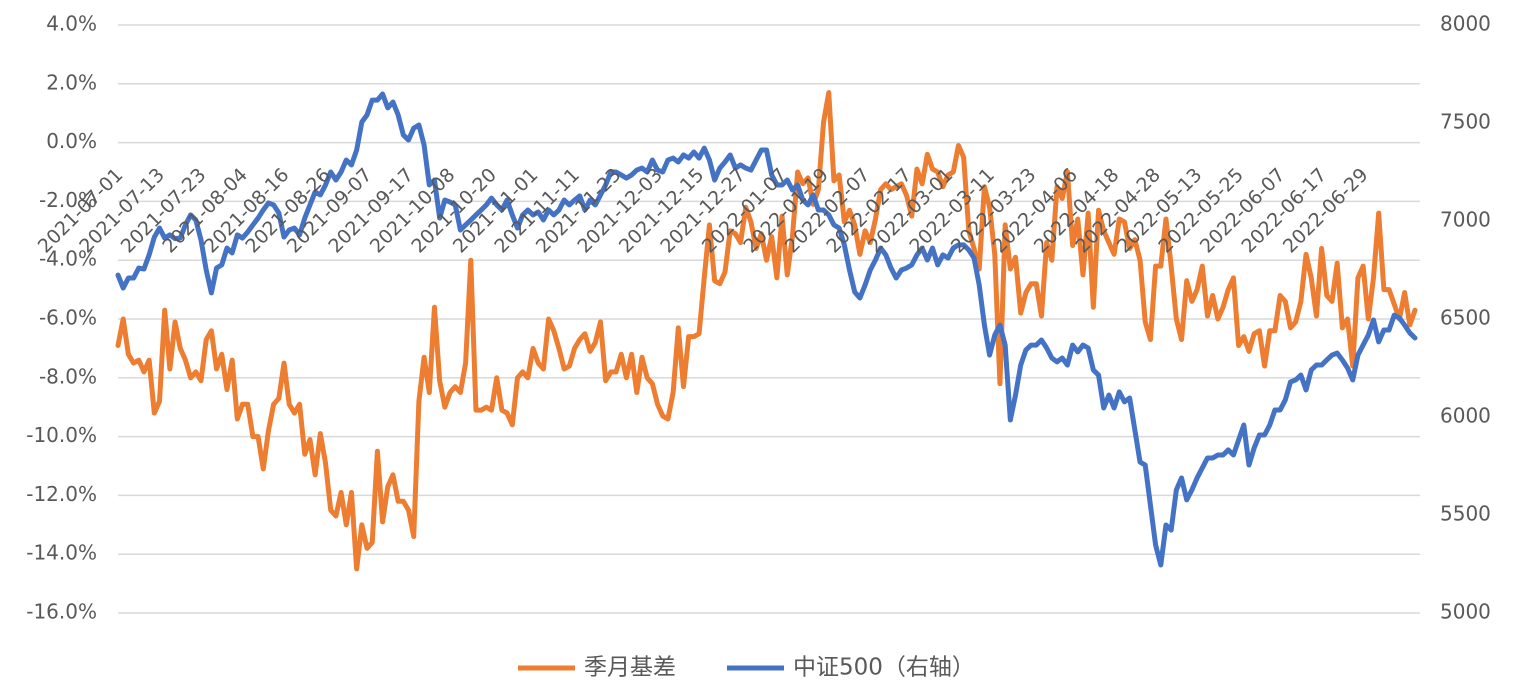 This screenshot has height=697, width=1515. Describe the element at coordinates (1465, 220) in the screenshot. I see `y2-tick-label: 7000` at that location.